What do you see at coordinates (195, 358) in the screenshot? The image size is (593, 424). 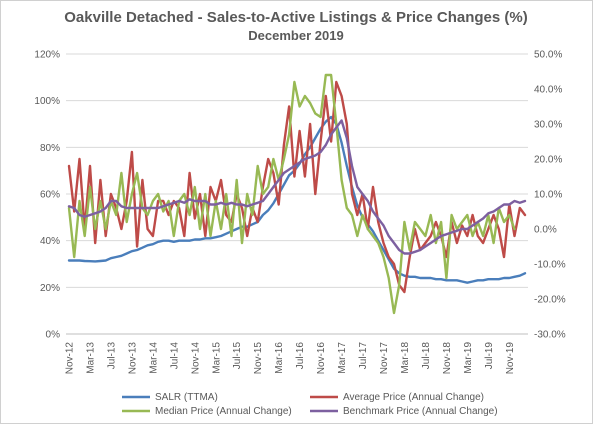 I see `x-tick-label: Nov-14` at bounding box center [195, 358].